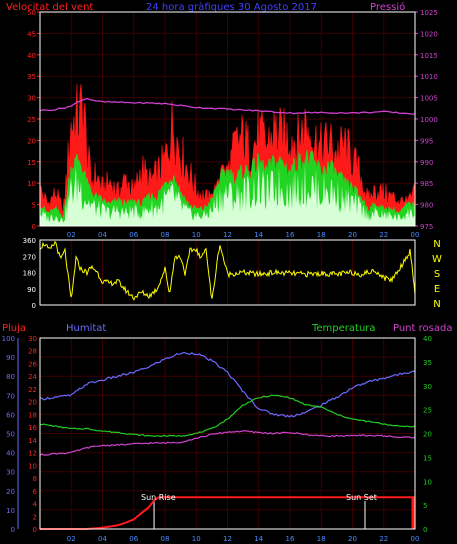 The height and width of the screenshot is (544, 457). I want to click on compass-label: S, so click(437, 274).